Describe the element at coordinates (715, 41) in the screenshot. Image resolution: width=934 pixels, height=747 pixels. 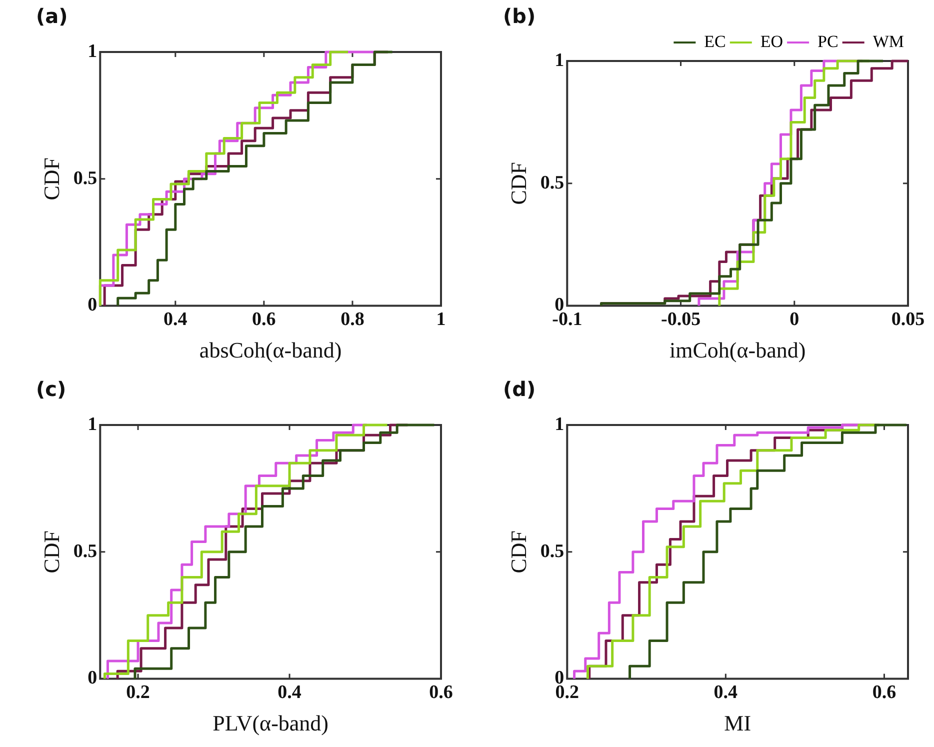
I see `legend-label: EC` at that location.